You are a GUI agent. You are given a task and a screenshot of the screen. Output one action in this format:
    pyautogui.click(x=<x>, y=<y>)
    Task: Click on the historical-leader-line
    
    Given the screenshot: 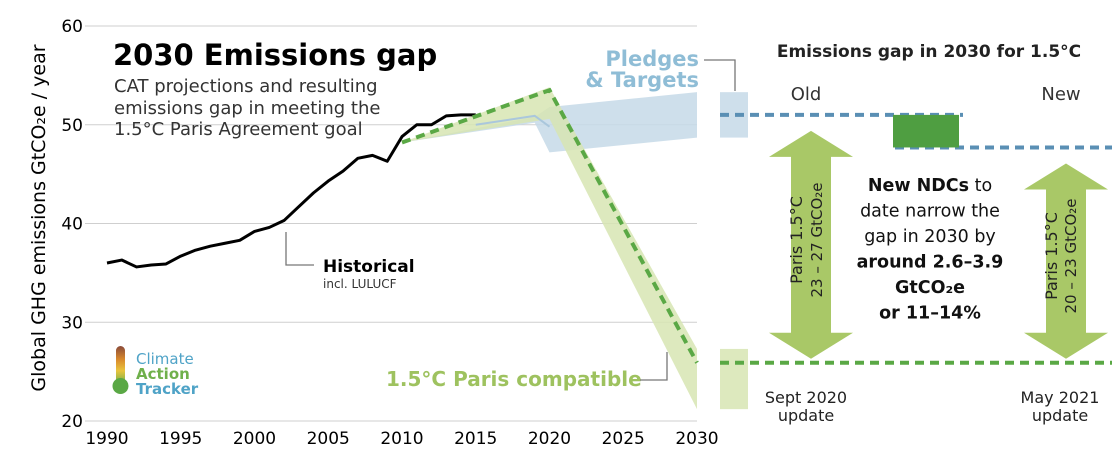 What is the action you would take?
    pyautogui.click(x=299, y=249)
    